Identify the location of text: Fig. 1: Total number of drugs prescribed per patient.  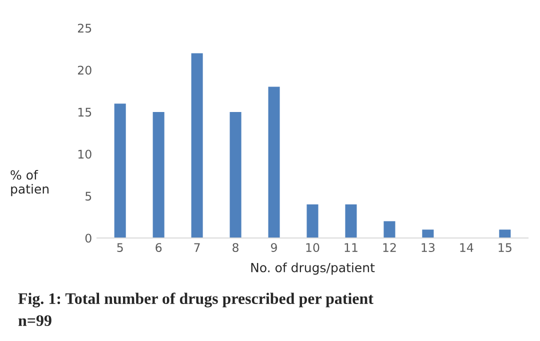
(196, 300).